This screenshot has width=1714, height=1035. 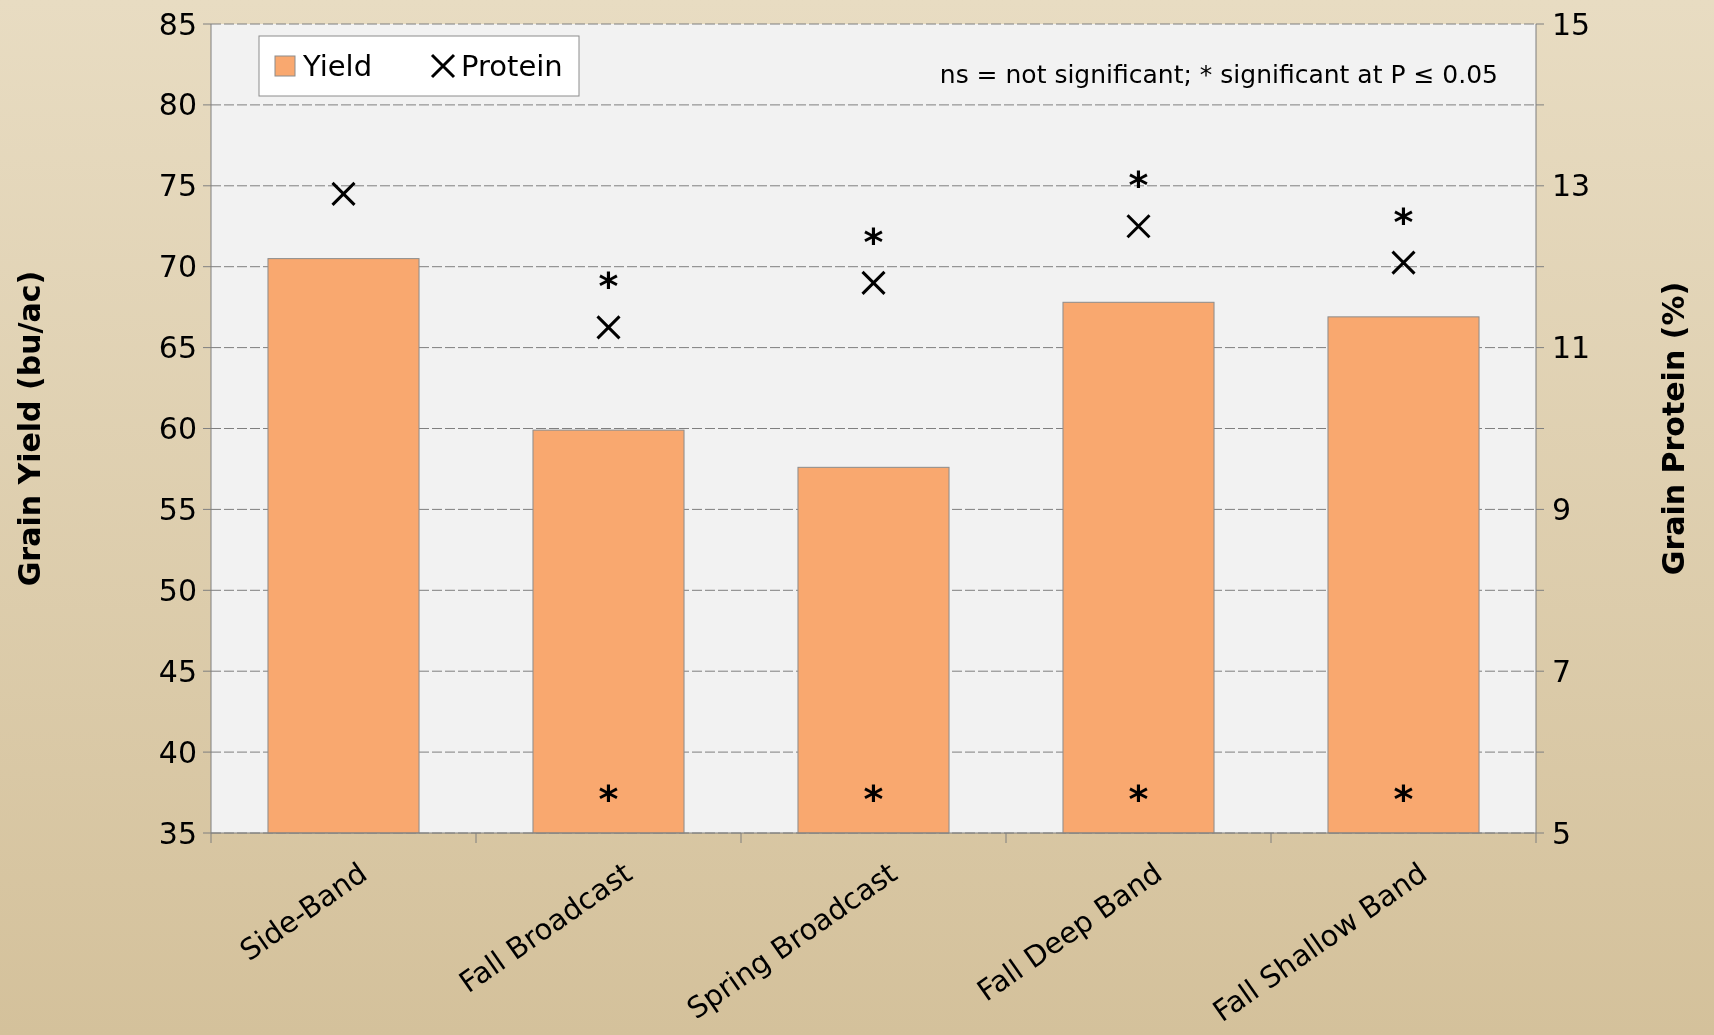 I want to click on y2-tick-label: 9, so click(x=1562, y=509).